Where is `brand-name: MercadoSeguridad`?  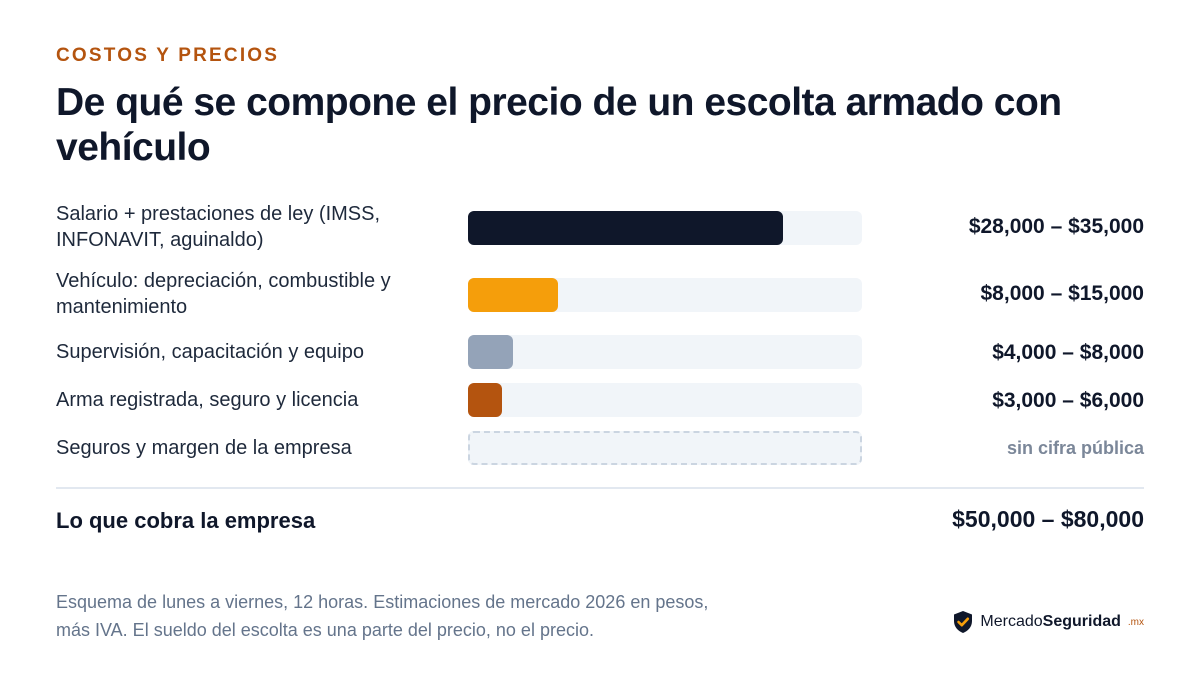 brand-name: MercadoSeguridad is located at coordinates (1050, 622).